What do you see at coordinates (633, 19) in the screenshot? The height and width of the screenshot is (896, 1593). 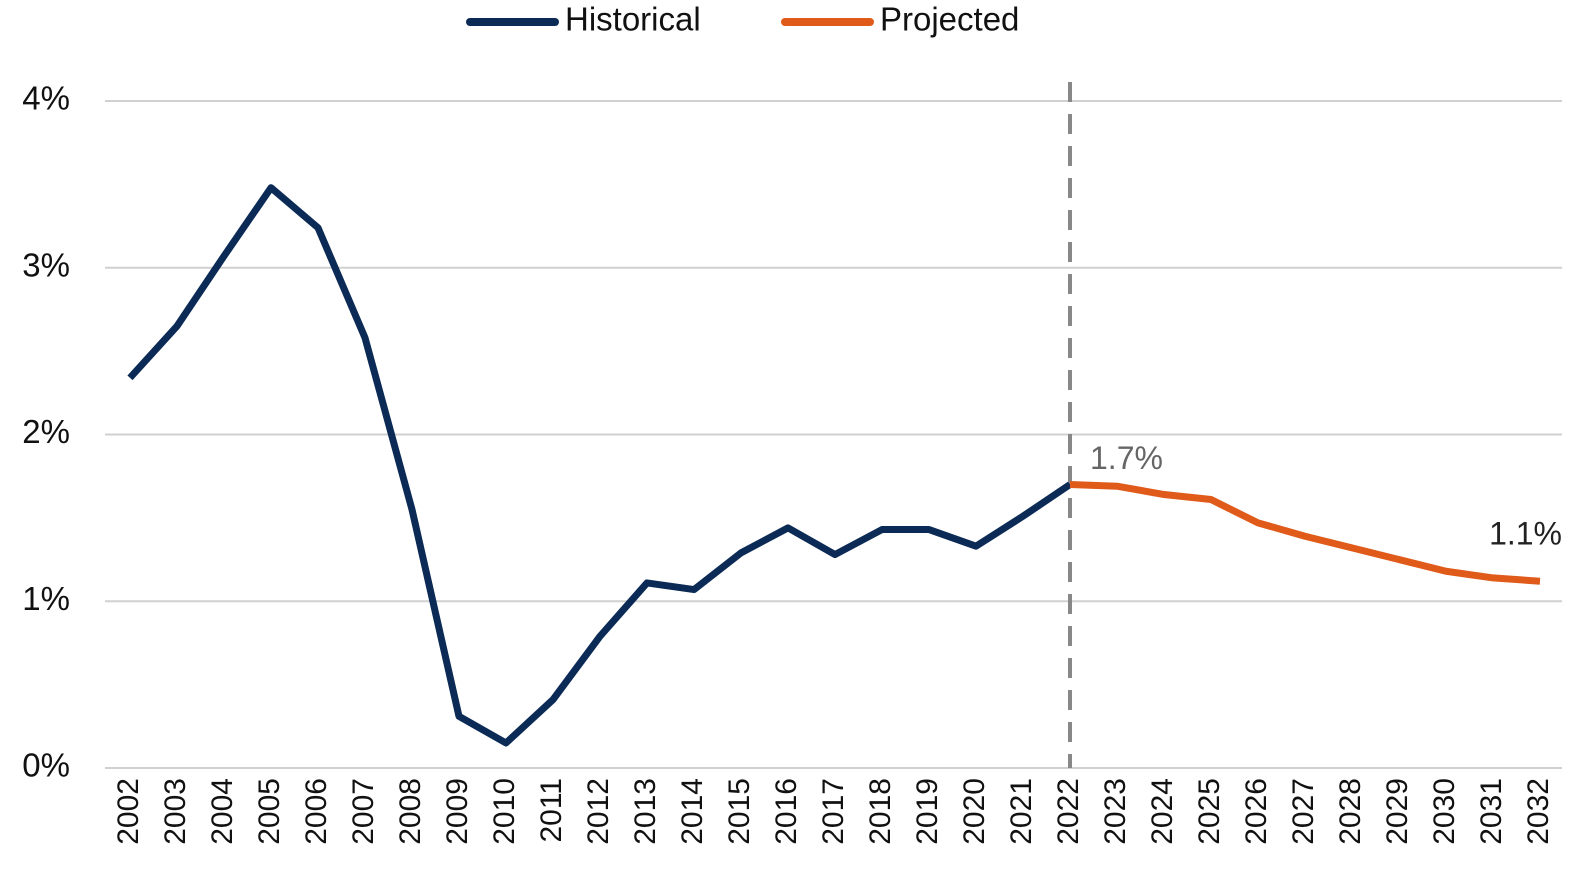 I see `legend-label: Historical` at bounding box center [633, 19].